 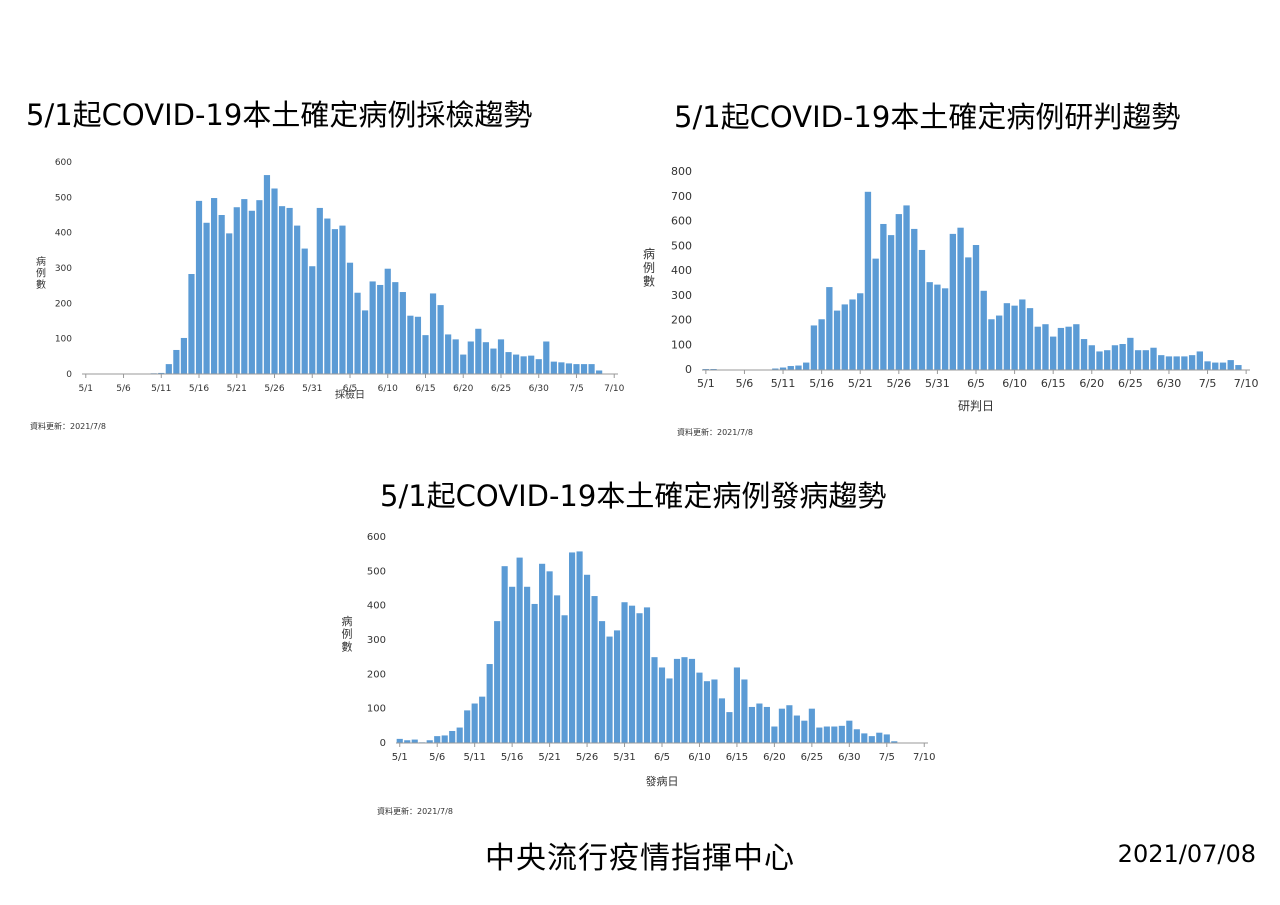 I want to click on y-tick-label: 400, so click(x=681, y=270).